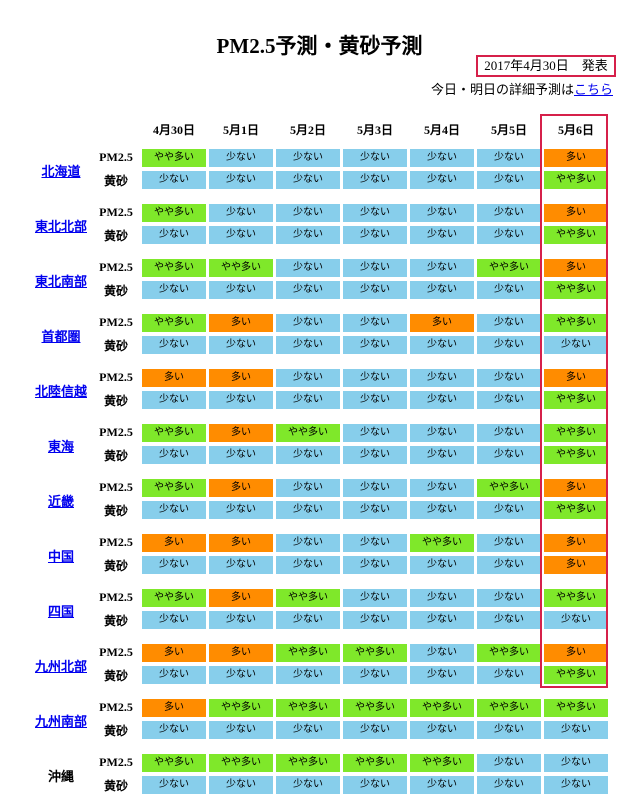  Describe the element at coordinates (61, 336) in the screenshot. I see `region-name: 首都圏` at that location.